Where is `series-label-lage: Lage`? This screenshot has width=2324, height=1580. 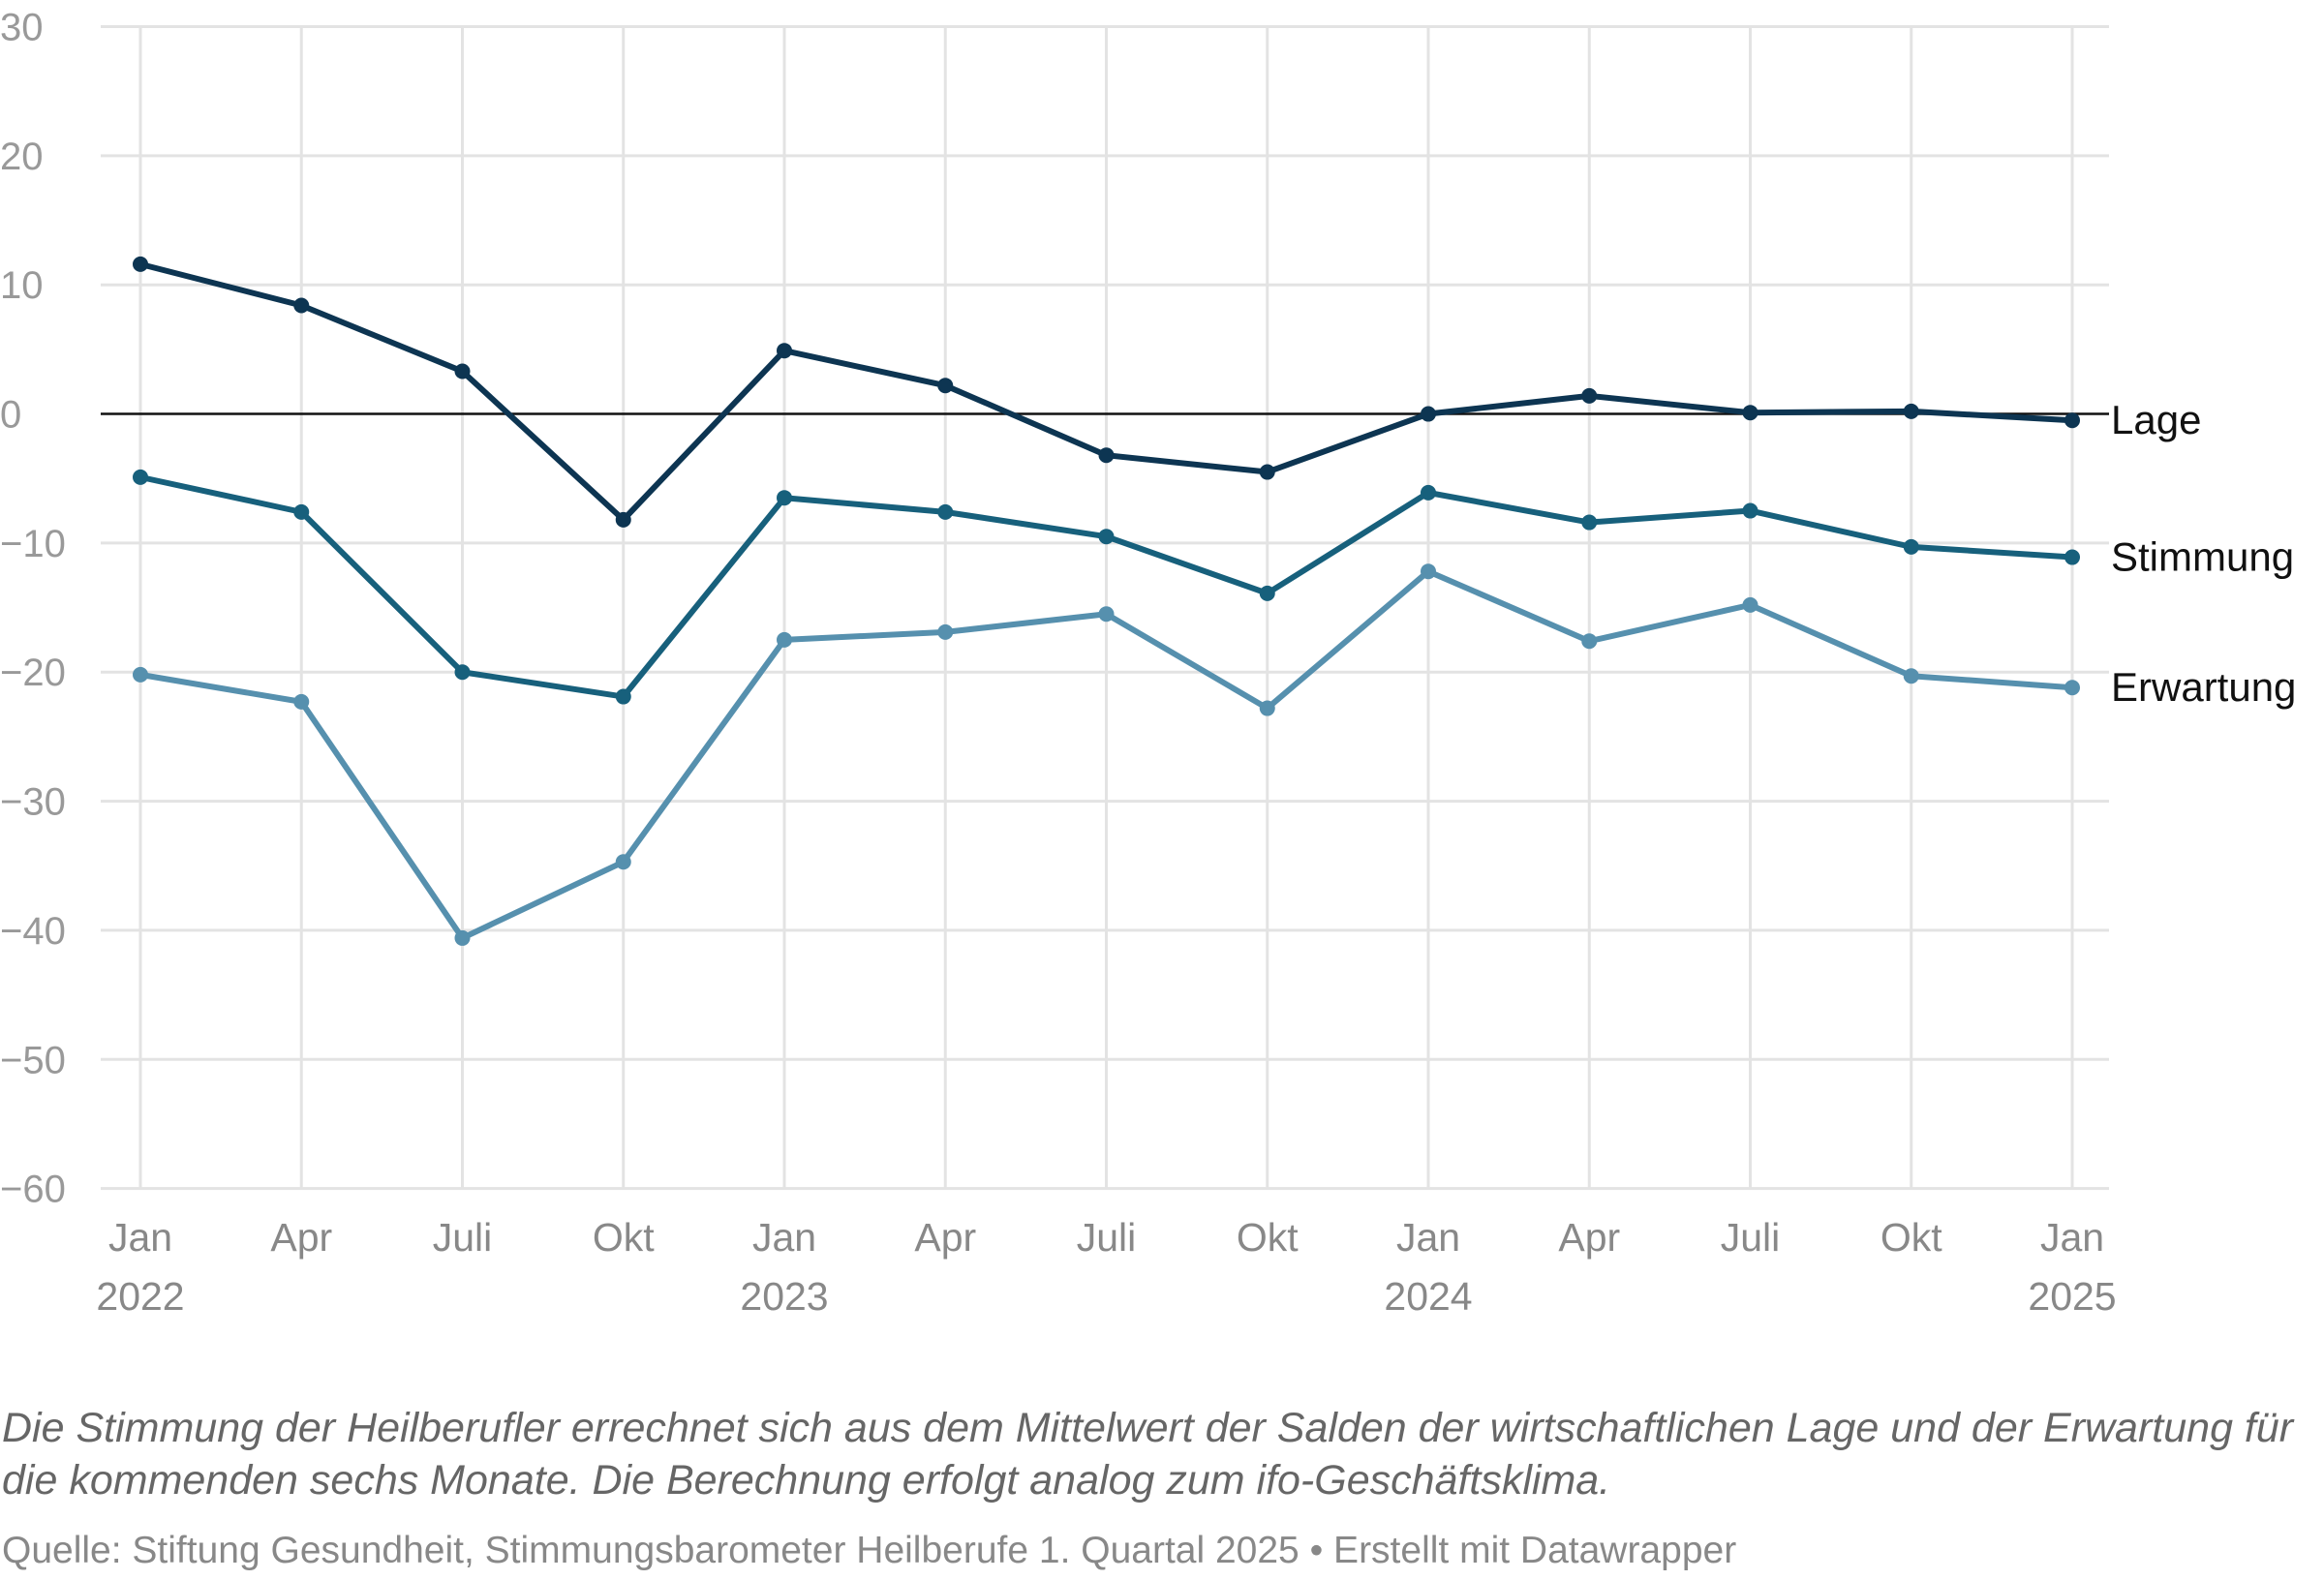
series-label-lage: Lage is located at coordinates (2156, 419).